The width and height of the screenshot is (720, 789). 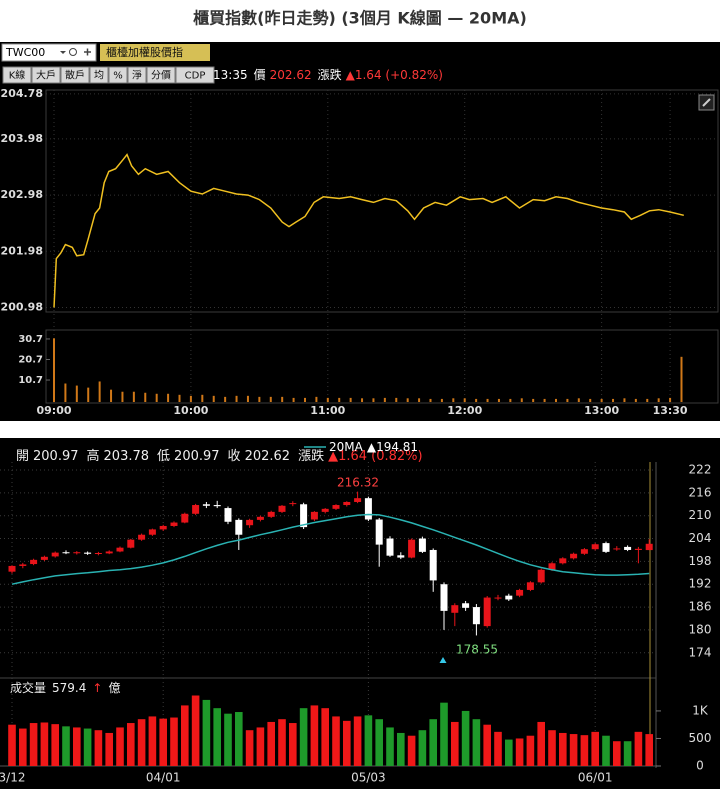 What do you see at coordinates (30, 339) in the screenshot?
I see `y-tick-label: 30.7` at bounding box center [30, 339].